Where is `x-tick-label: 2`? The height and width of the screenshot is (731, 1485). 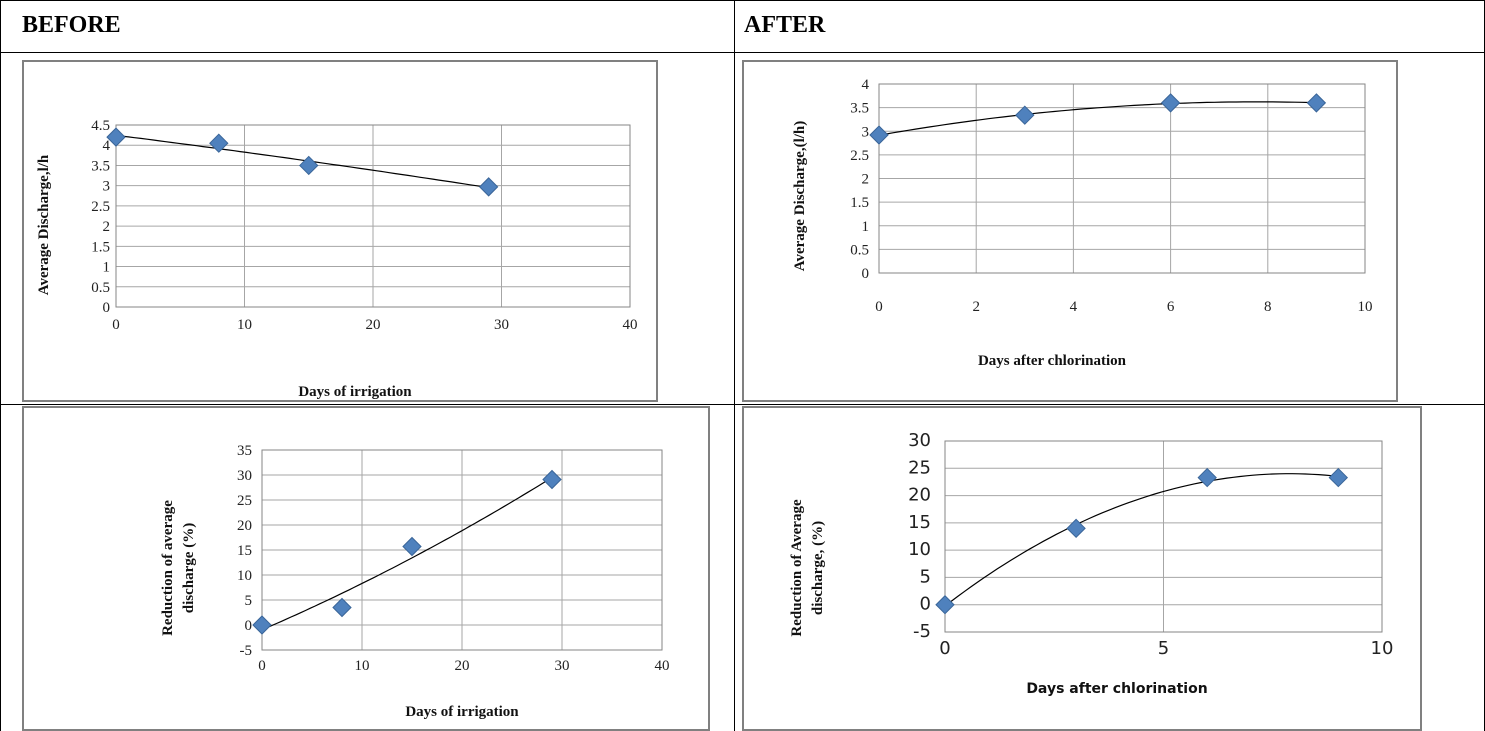 x-tick-label: 2 is located at coordinates (976, 307).